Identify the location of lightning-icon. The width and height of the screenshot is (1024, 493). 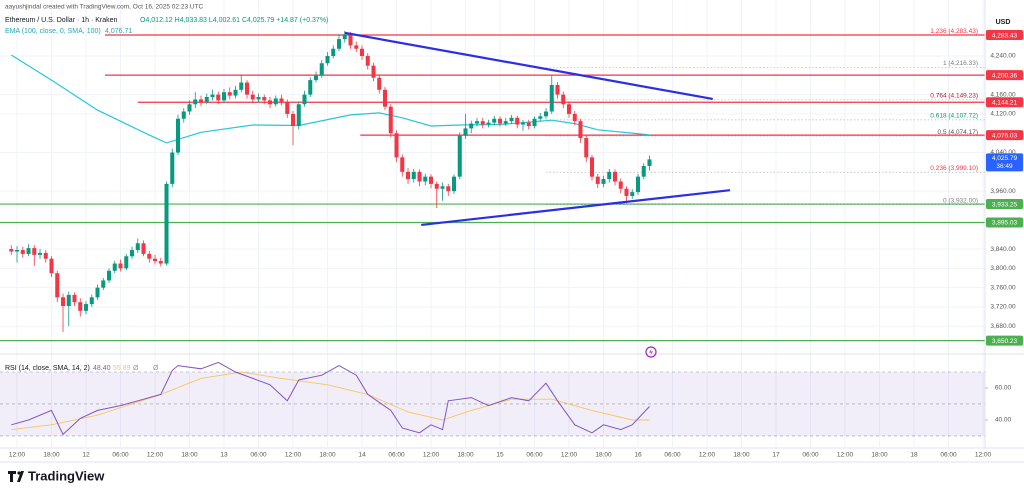
(651, 352).